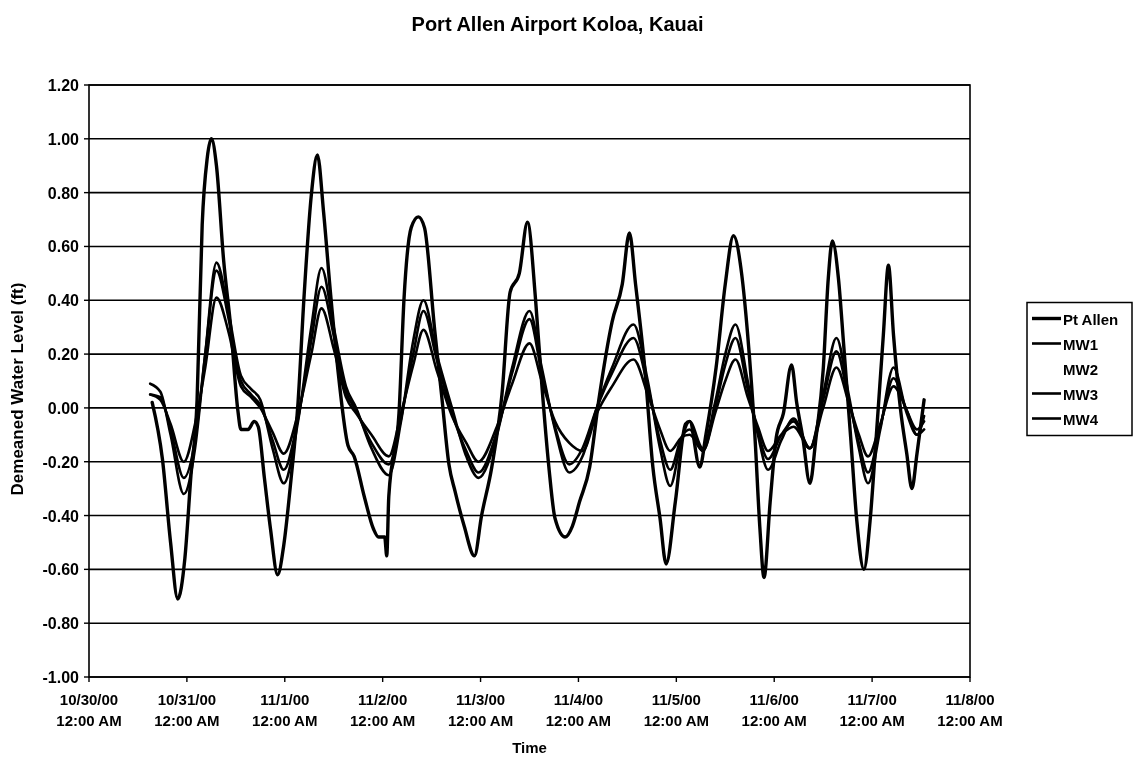 This screenshot has width=1137, height=763. What do you see at coordinates (529, 747) in the screenshot?
I see `x-axis-title: Time` at bounding box center [529, 747].